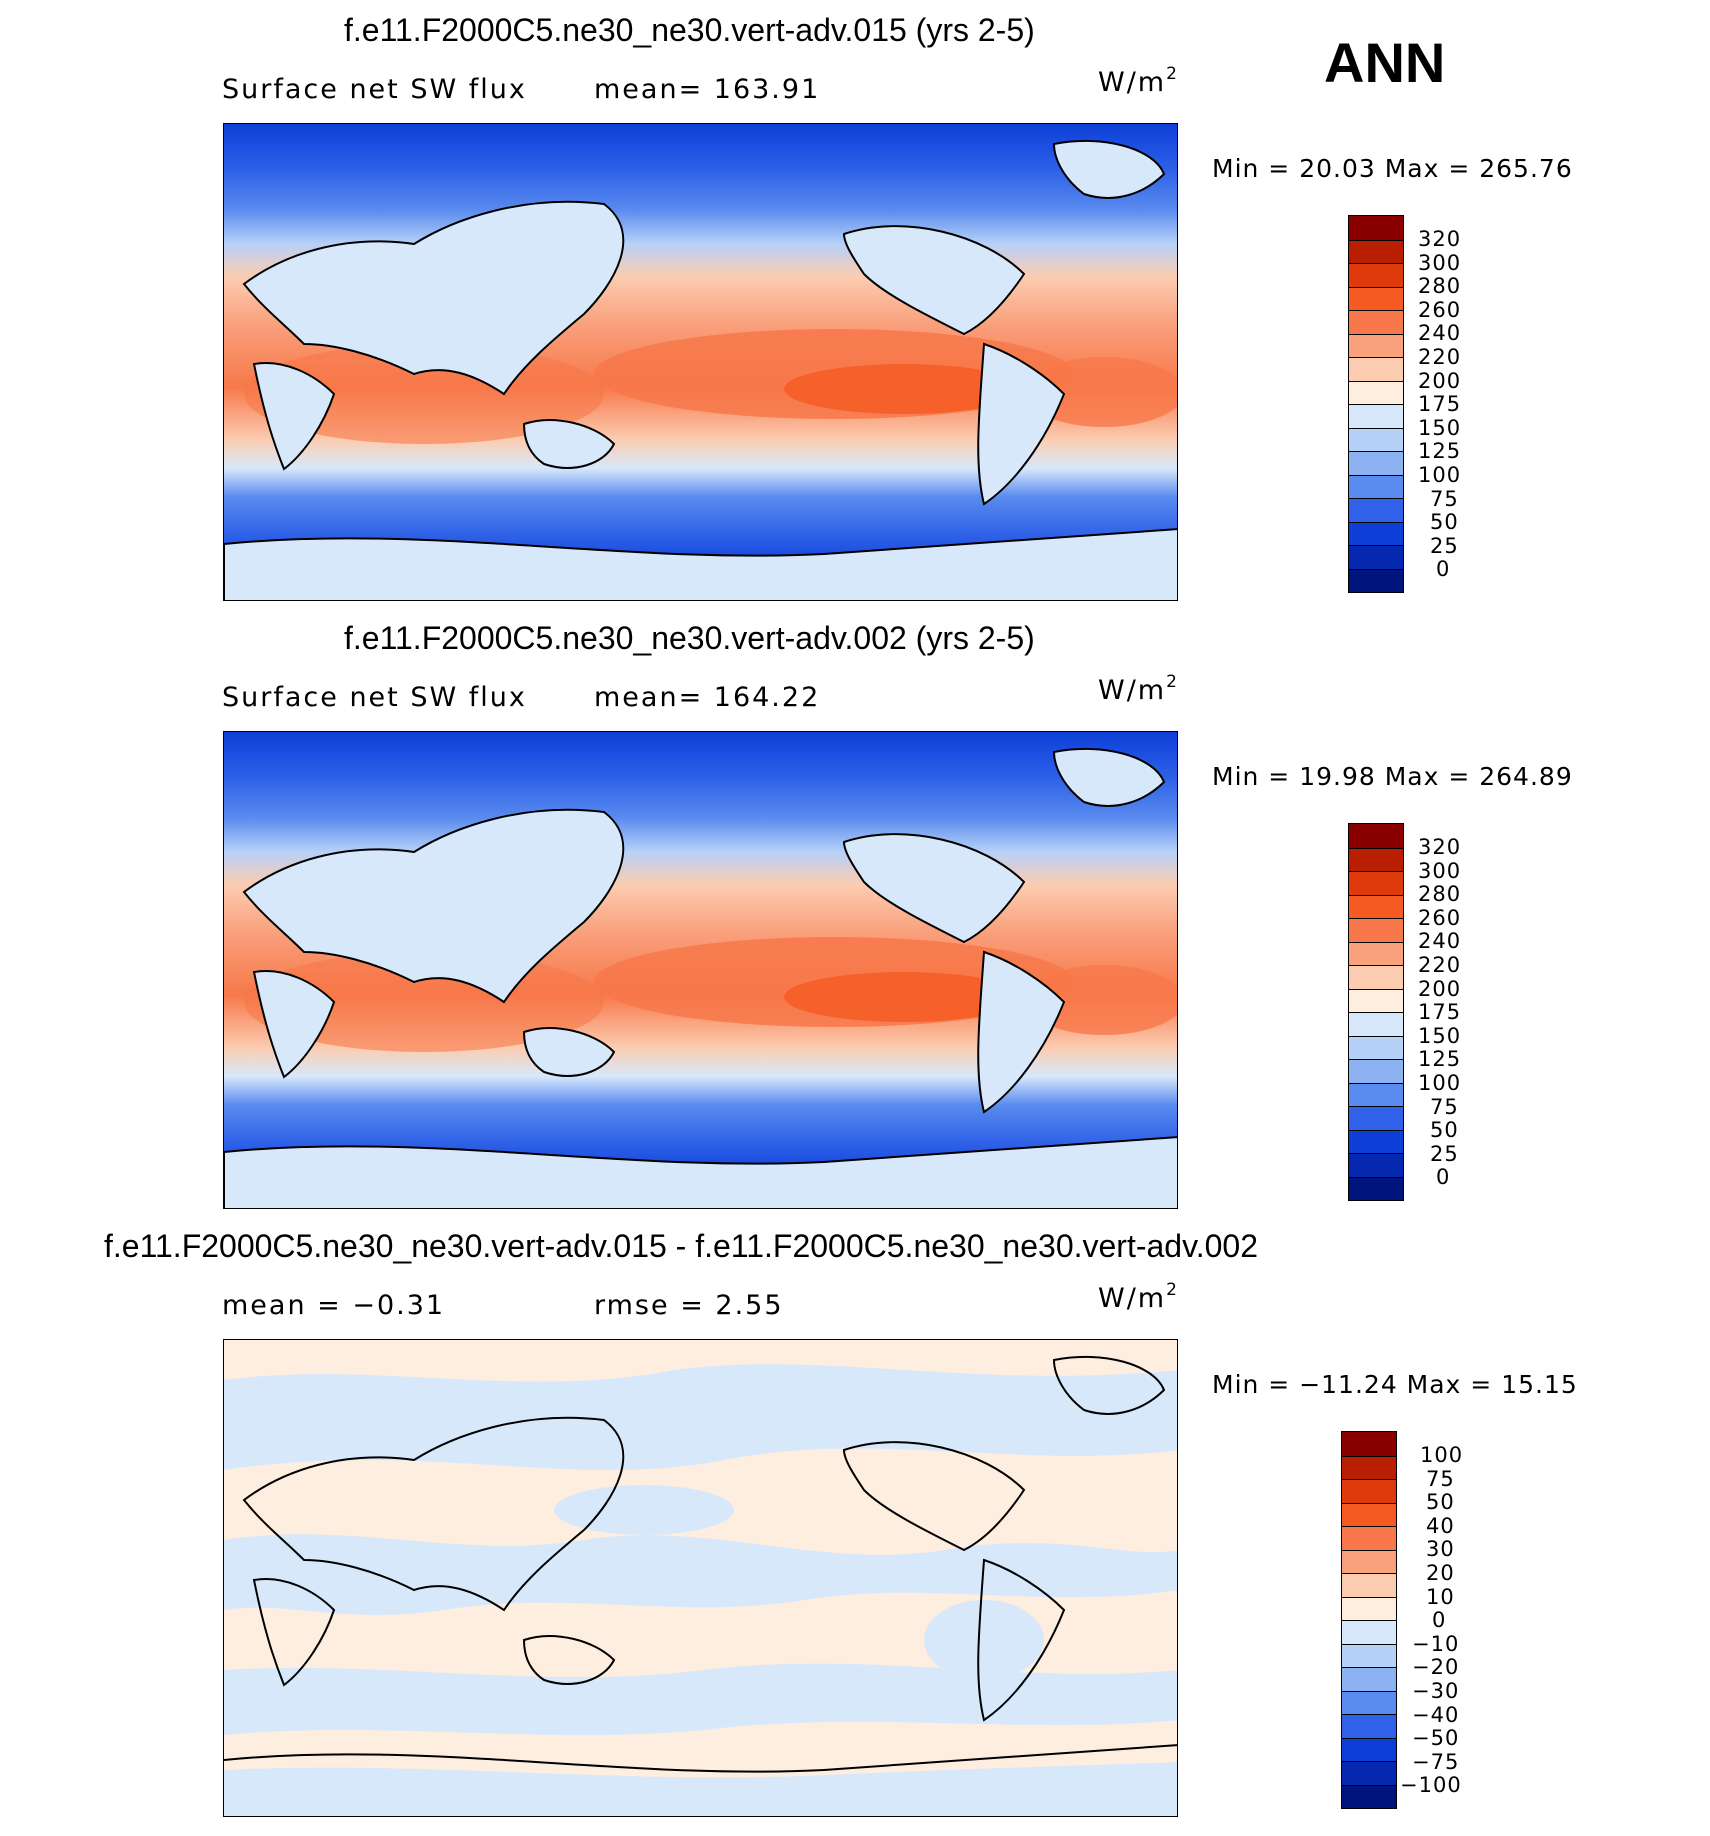  Describe the element at coordinates (1385, 62) in the screenshot. I see `season-label: ANN` at that location.